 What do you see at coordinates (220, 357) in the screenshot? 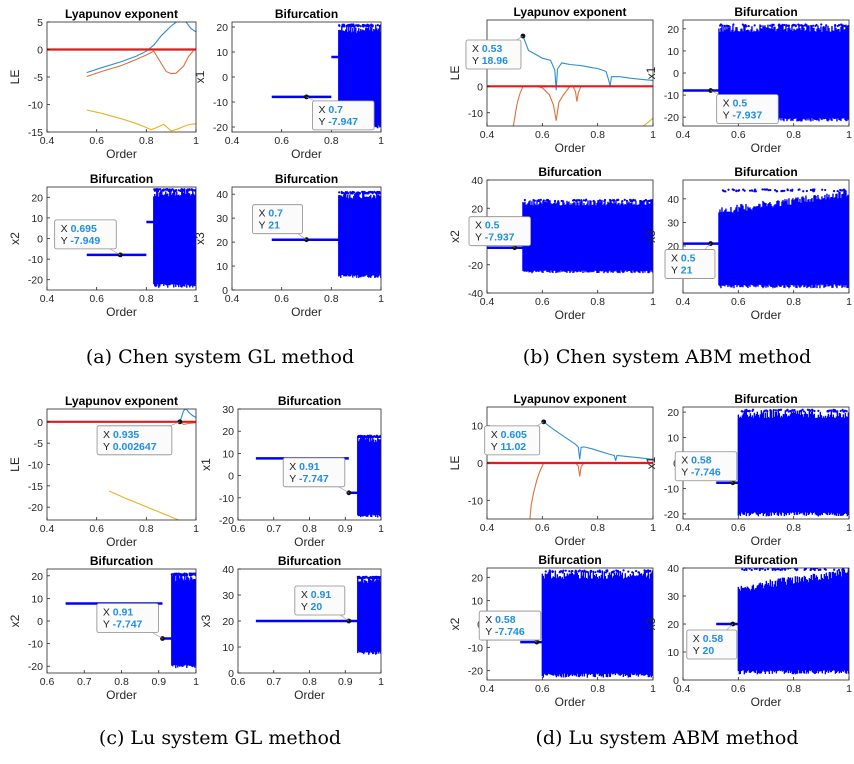
I see `caption-a: (a) Chen system GL method` at bounding box center [220, 357].